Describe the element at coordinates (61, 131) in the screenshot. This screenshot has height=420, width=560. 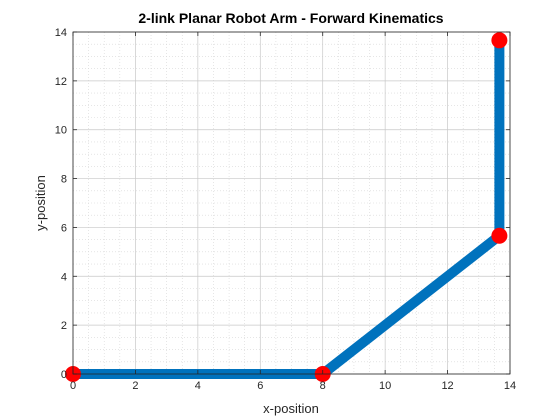
I see `y-tick-label: 10` at that location.